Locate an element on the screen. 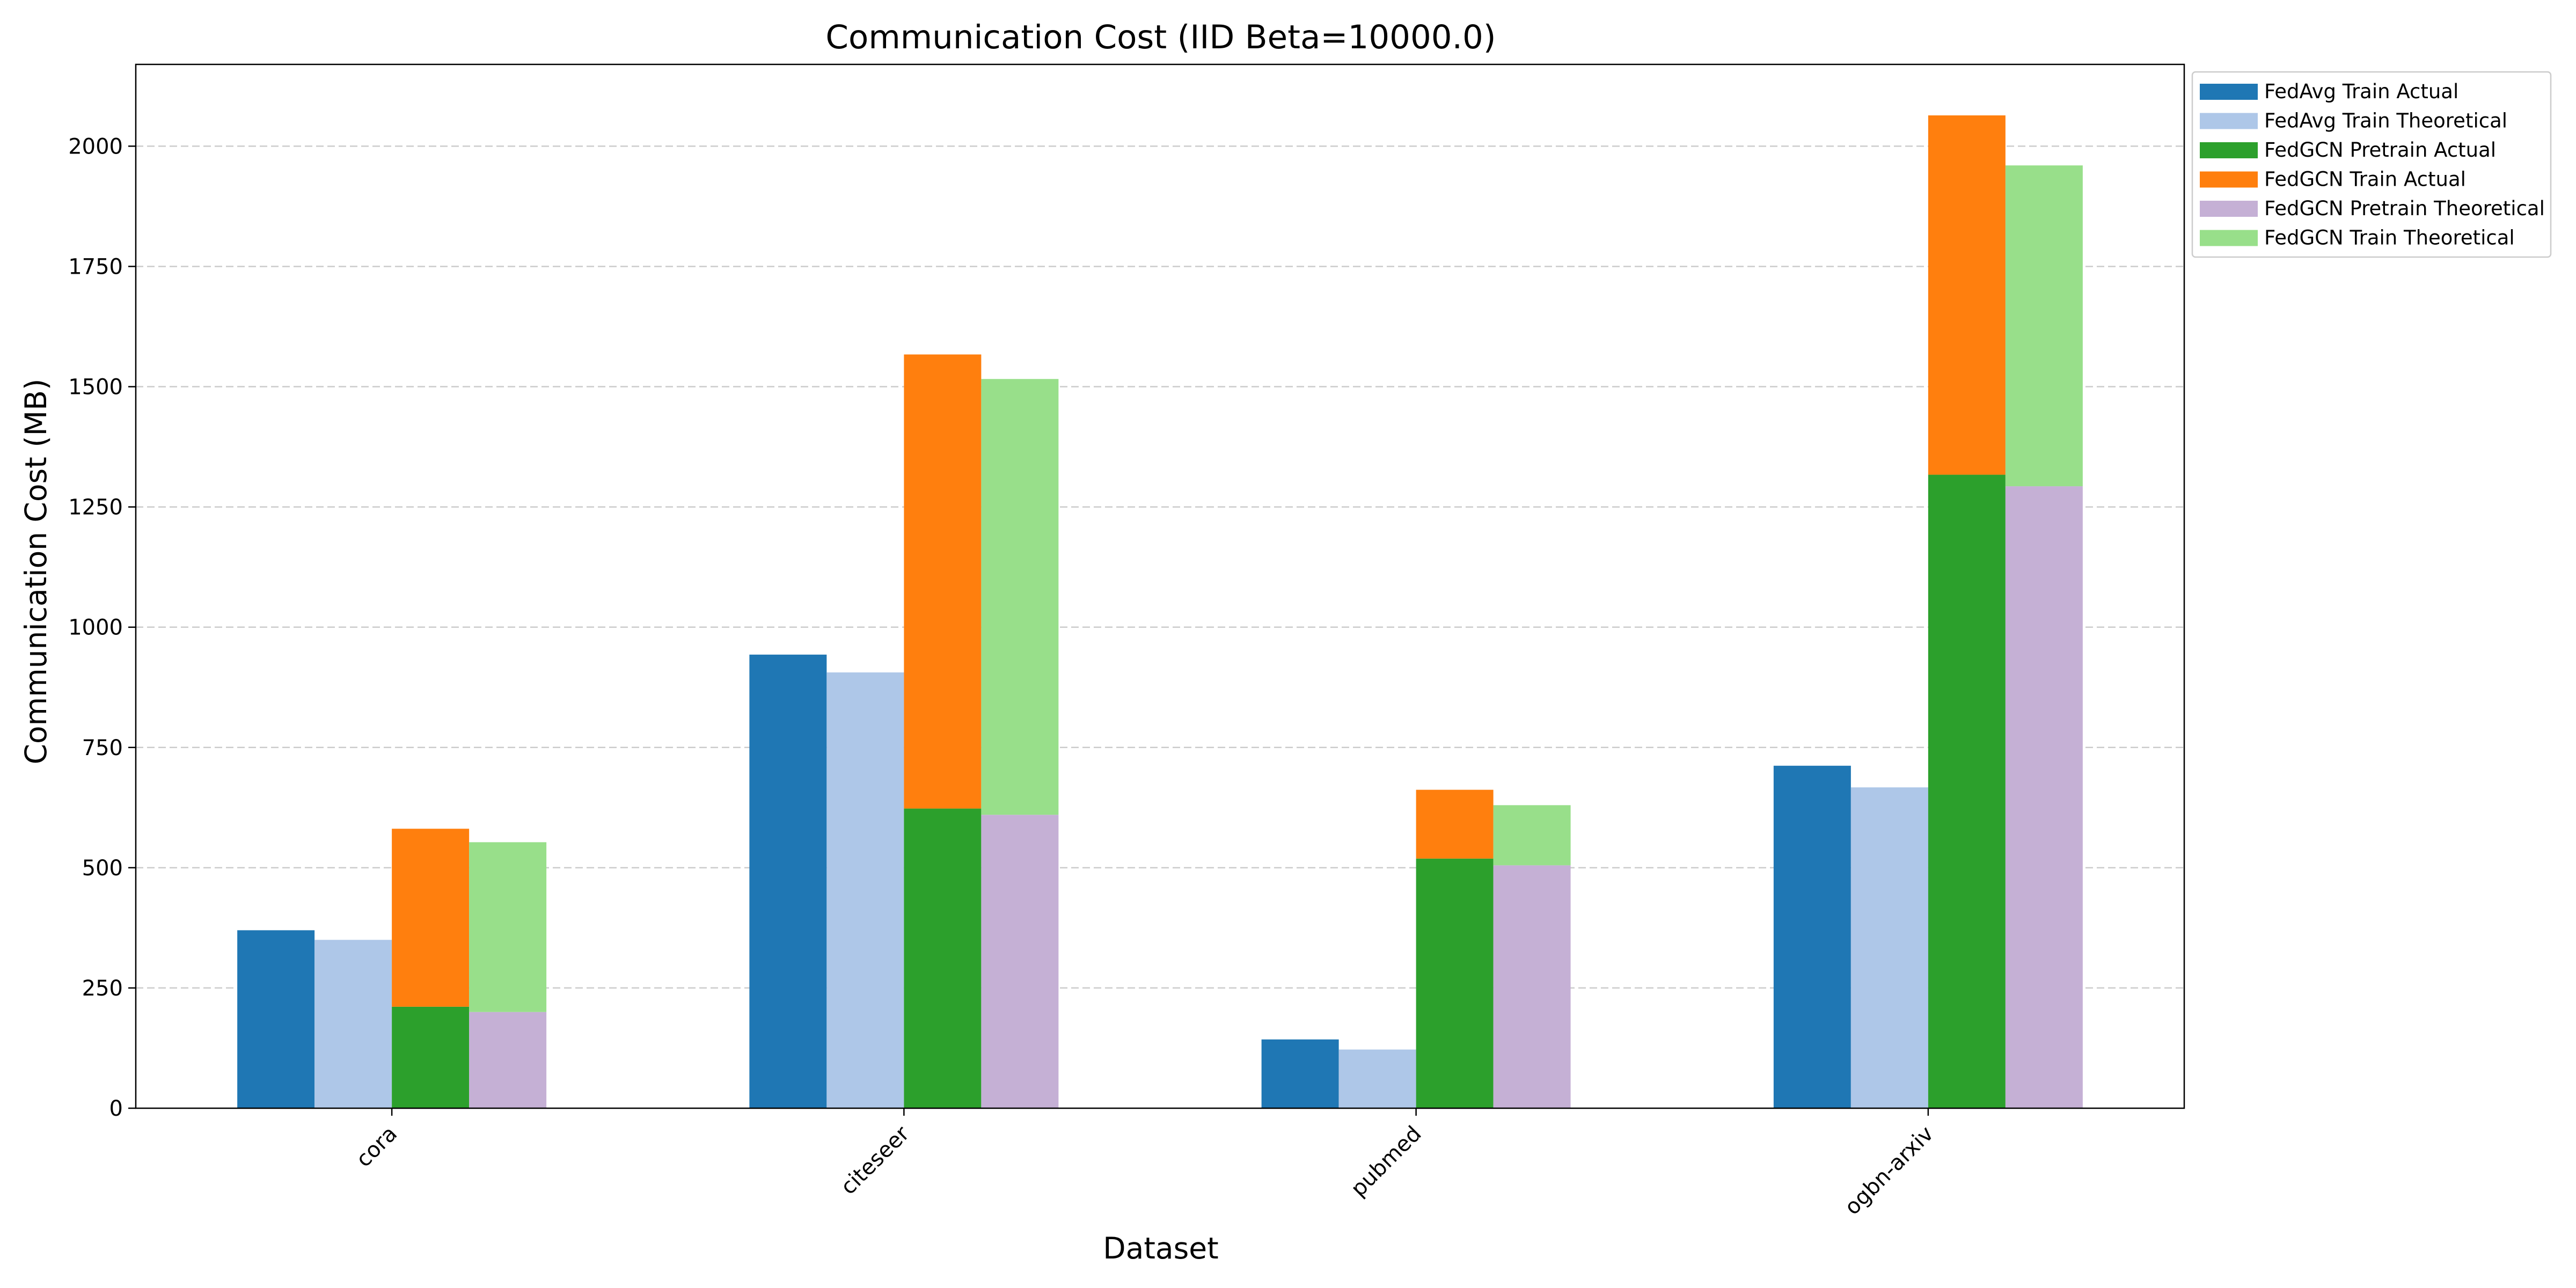  bar-cora-fedgcn-pretrain-actual is located at coordinates (431, 1057).